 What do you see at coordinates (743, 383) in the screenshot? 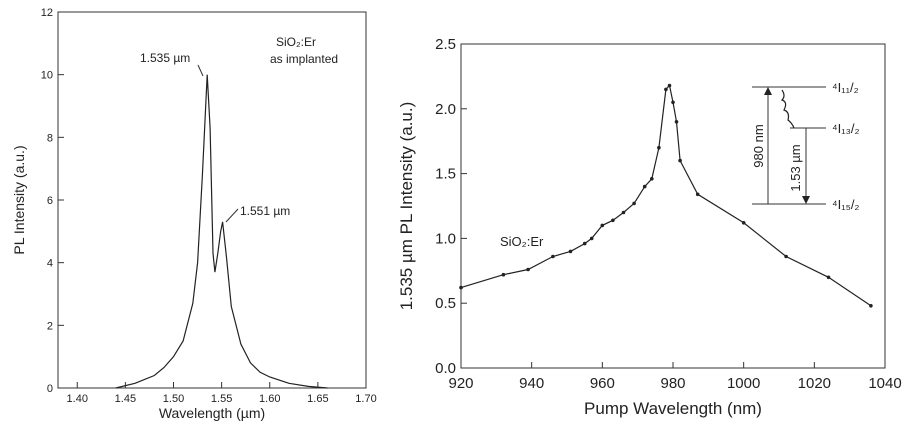
I see `x-tick-label: 1000` at bounding box center [743, 383].